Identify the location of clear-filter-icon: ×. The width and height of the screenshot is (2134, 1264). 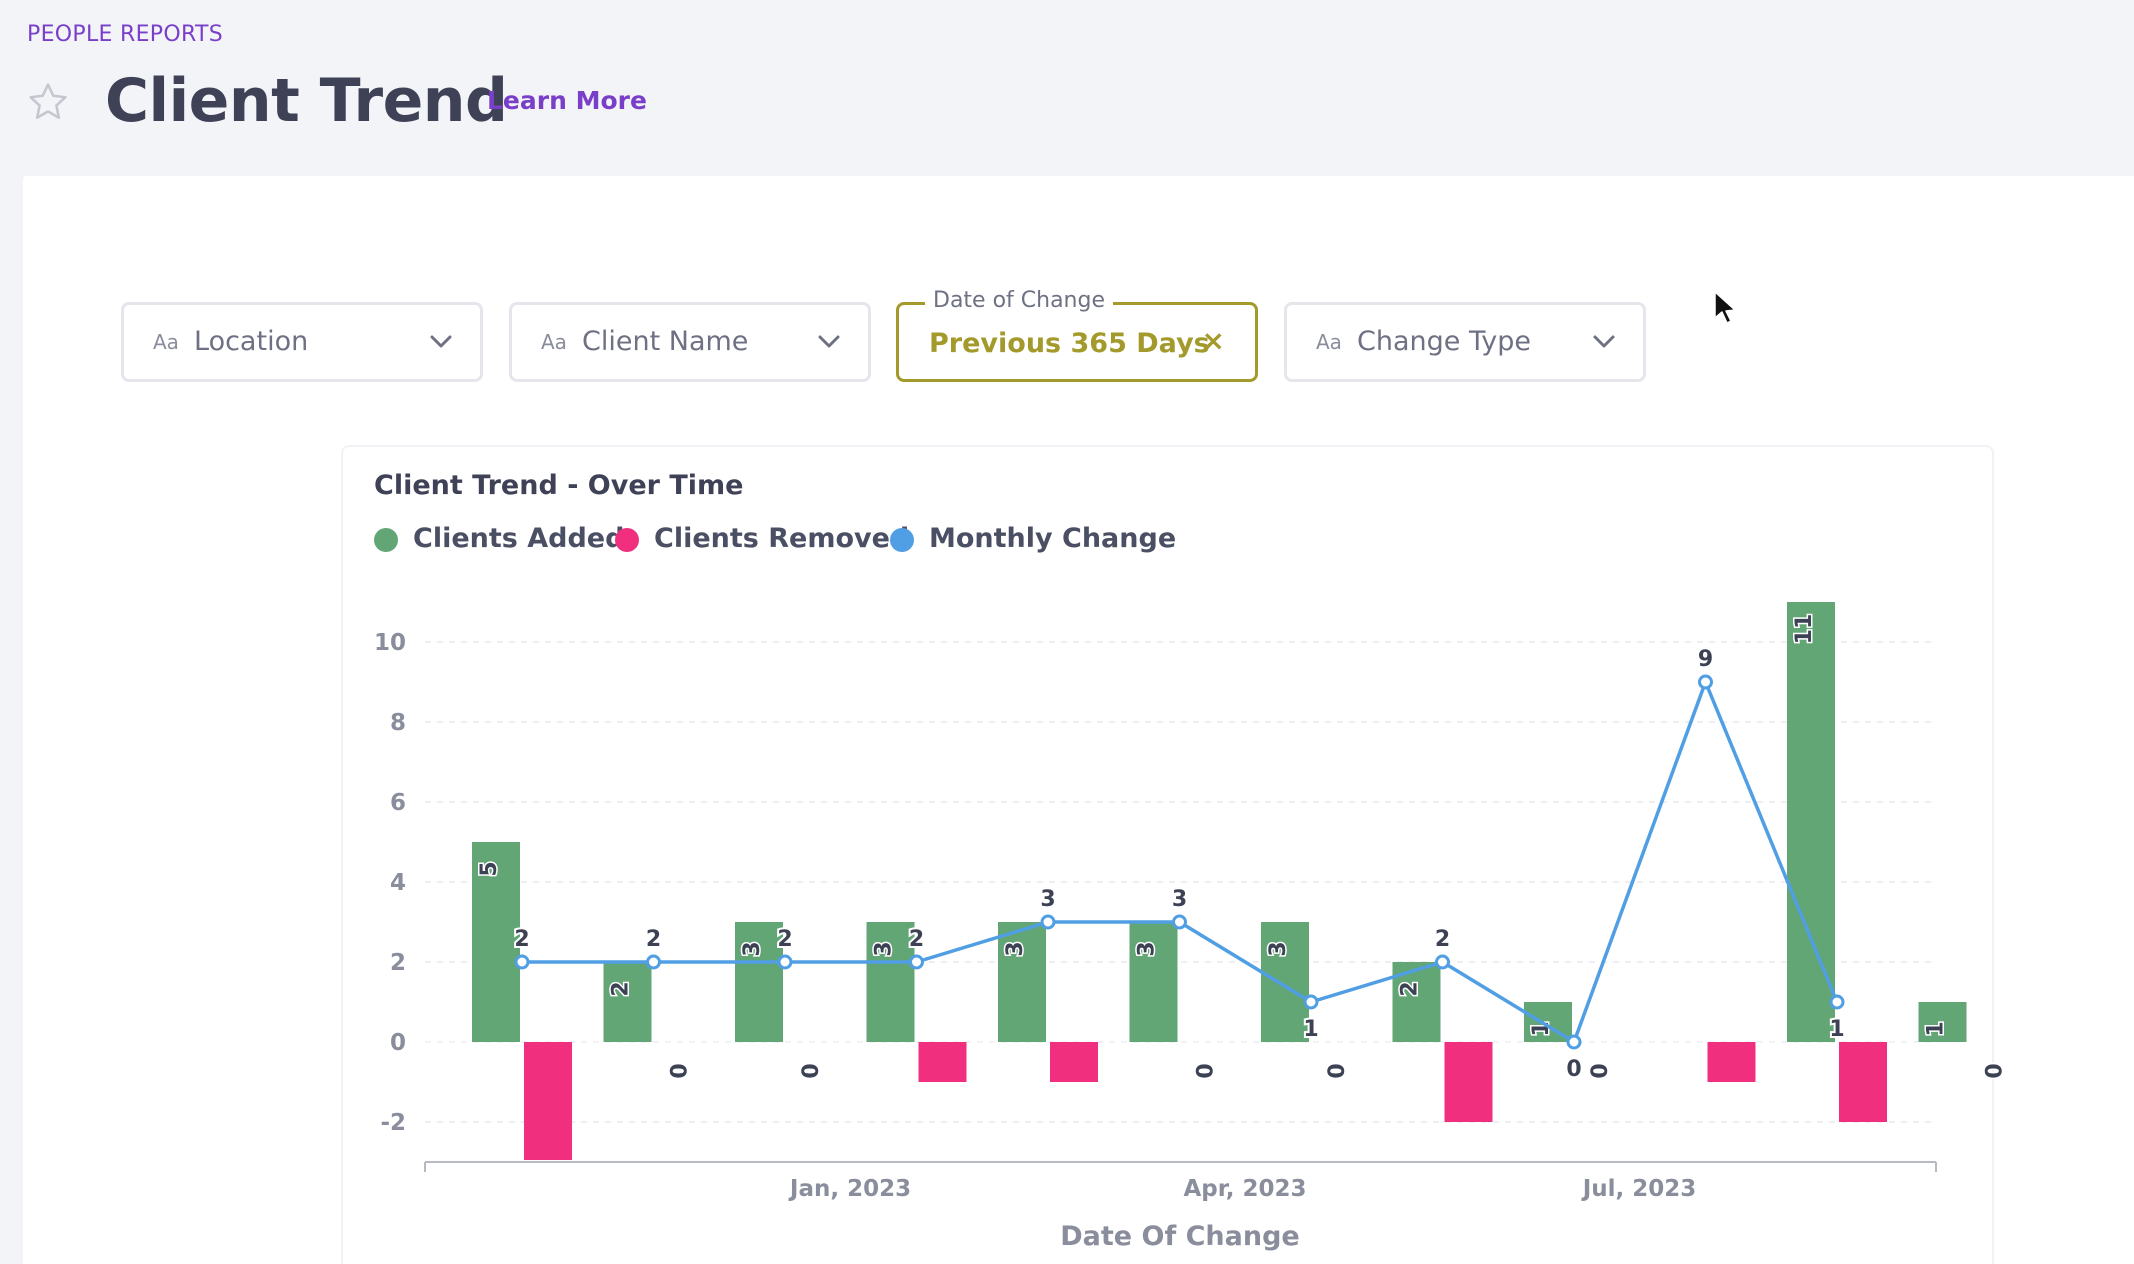
(1213, 340).